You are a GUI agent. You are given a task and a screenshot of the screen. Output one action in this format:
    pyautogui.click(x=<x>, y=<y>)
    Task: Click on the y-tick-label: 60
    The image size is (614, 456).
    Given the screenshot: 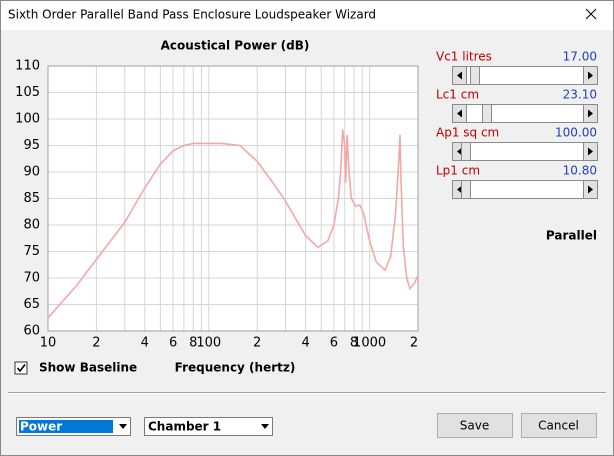 What is the action you would take?
    pyautogui.click(x=31, y=331)
    